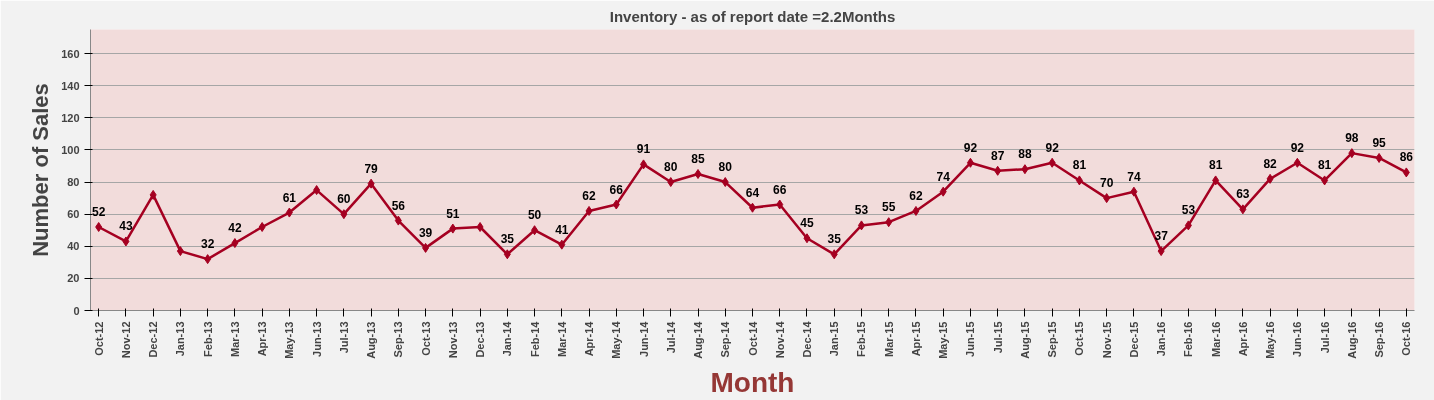 The width and height of the screenshot is (1434, 400). I want to click on data-label: 53, so click(861, 210).